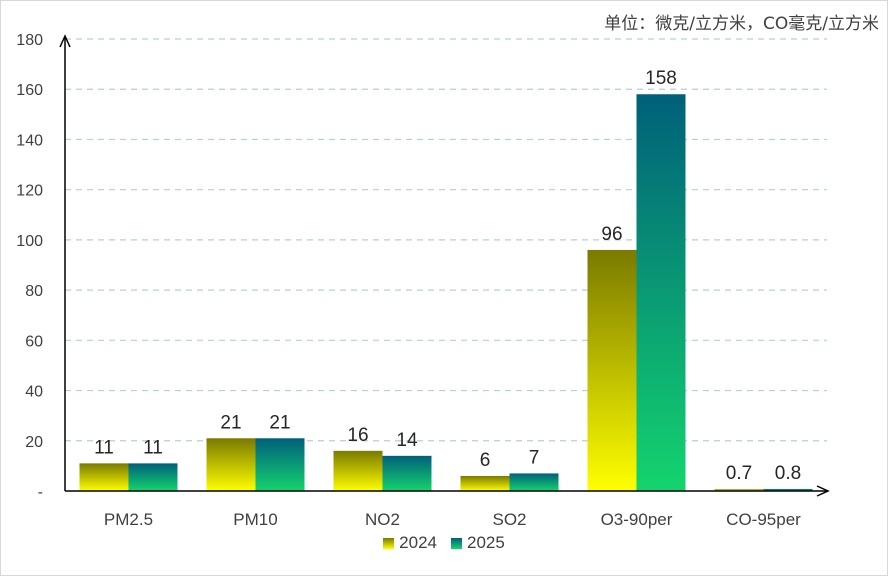 The width and height of the screenshot is (888, 576). I want to click on legend-label-2024: 2024, so click(418, 542).